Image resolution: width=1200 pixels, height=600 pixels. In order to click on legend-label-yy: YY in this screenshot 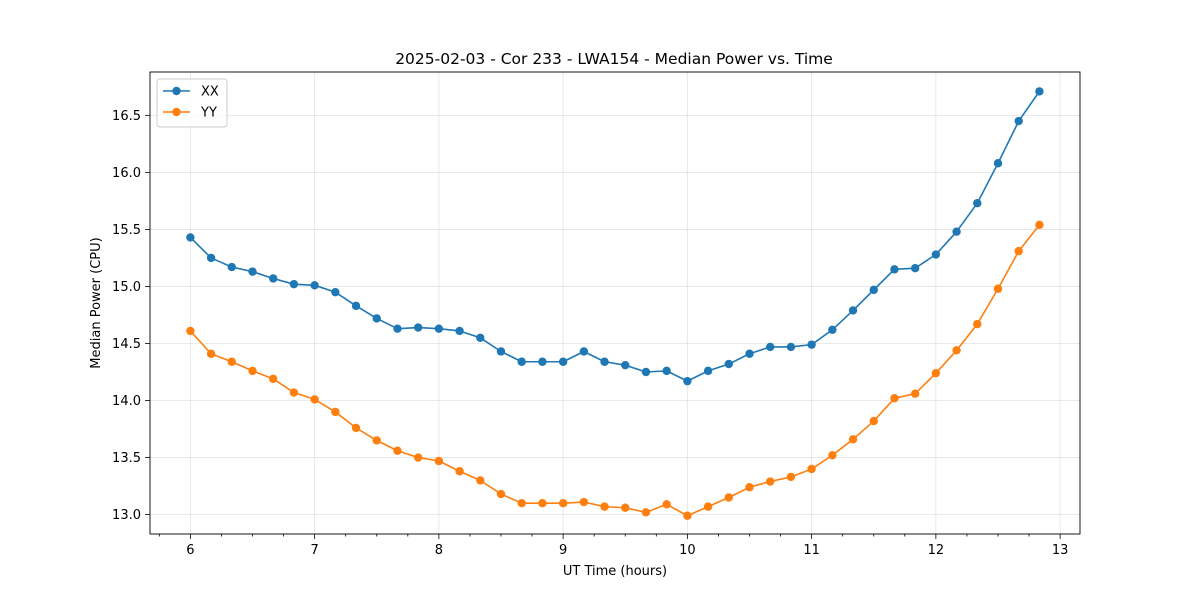, I will do `click(208, 113)`.